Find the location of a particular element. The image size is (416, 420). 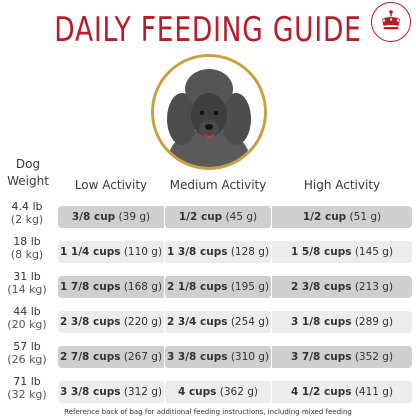

cups-amount: 2 3/4 cups is located at coordinates (197, 322).